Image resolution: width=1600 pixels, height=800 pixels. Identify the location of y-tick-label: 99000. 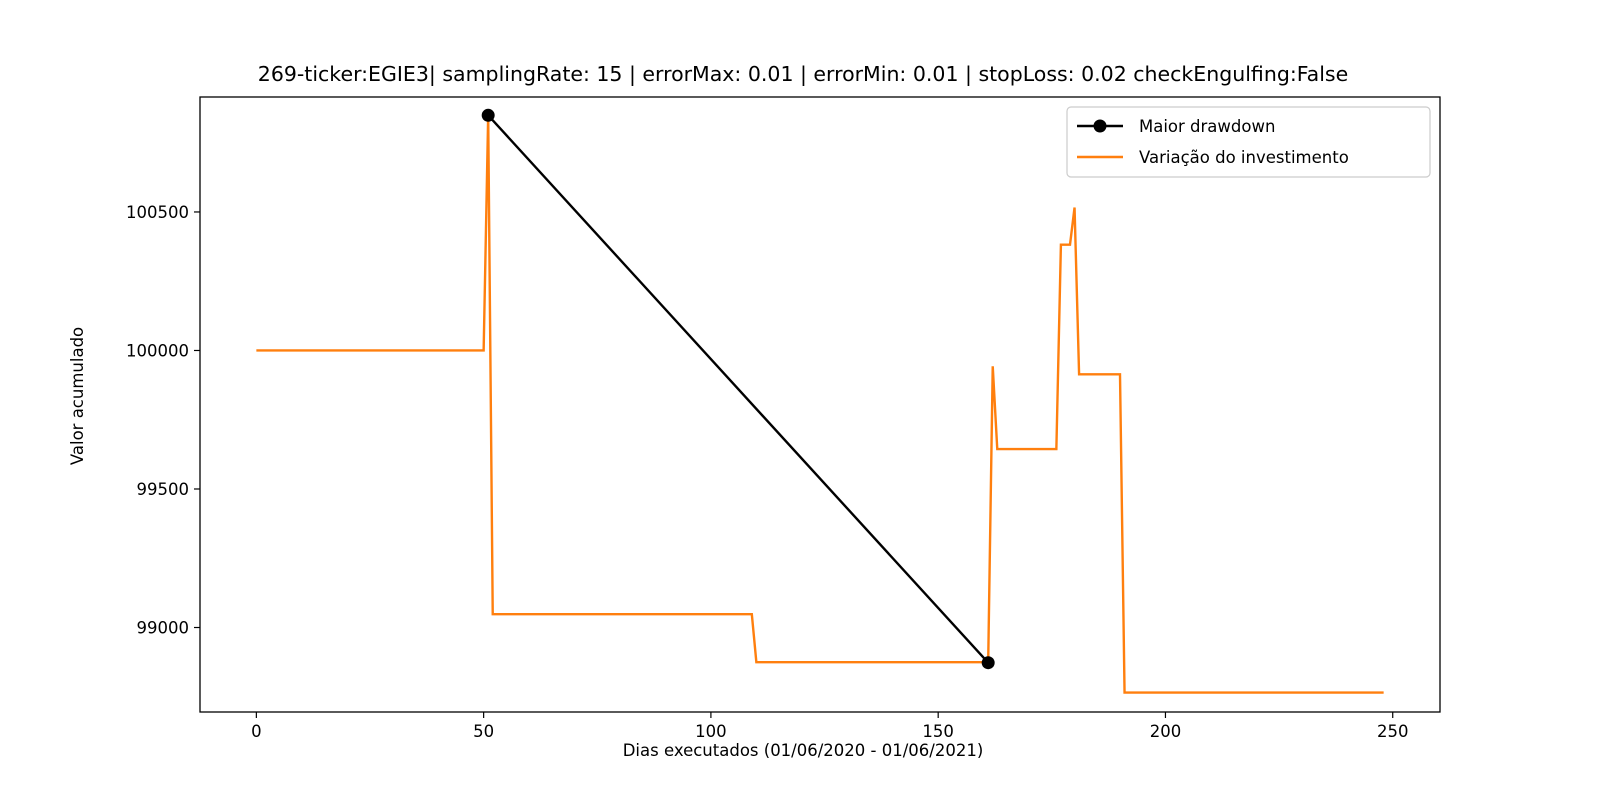
(163, 628).